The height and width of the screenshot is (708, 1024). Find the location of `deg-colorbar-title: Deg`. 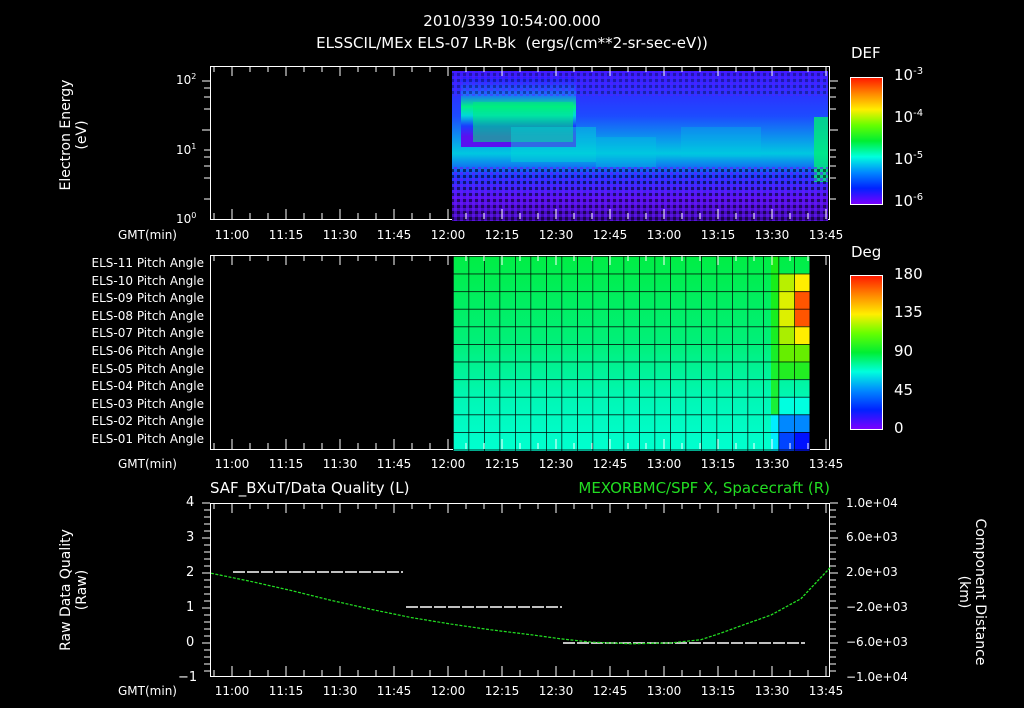

deg-colorbar-title: Deg is located at coordinates (866, 252).